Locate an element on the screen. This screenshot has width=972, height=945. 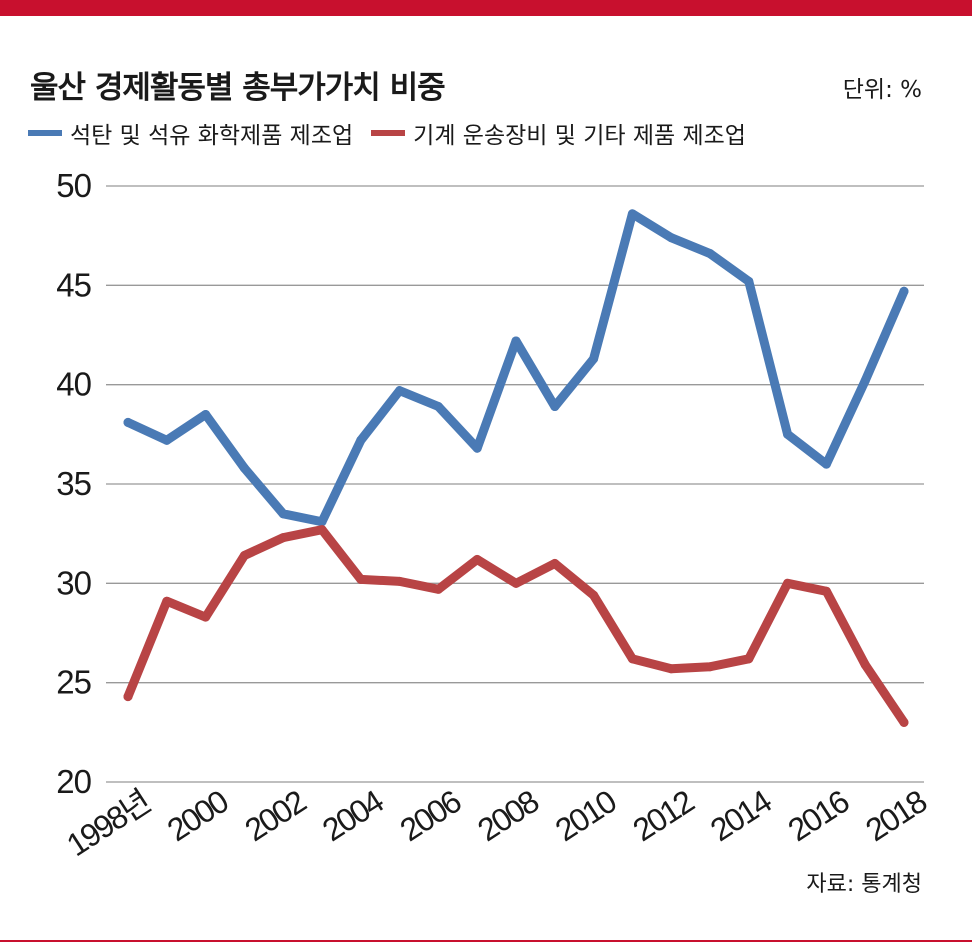
legend: 석탄 및 석유 화학제품 제조업 기계 운송장비 및 기타 제품 제조업 is located at coordinates (396, 133).